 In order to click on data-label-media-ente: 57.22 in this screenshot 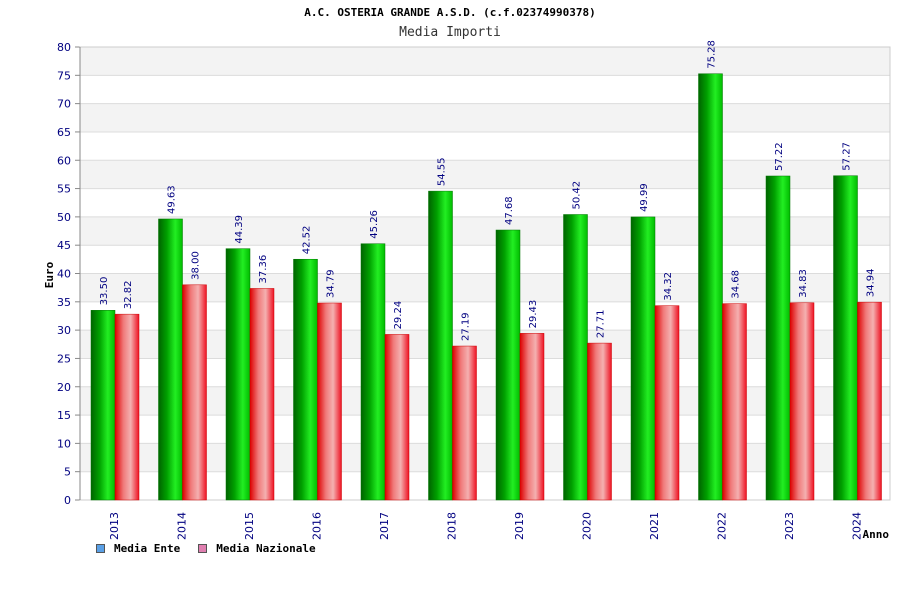, I will do `click(779, 156)`.